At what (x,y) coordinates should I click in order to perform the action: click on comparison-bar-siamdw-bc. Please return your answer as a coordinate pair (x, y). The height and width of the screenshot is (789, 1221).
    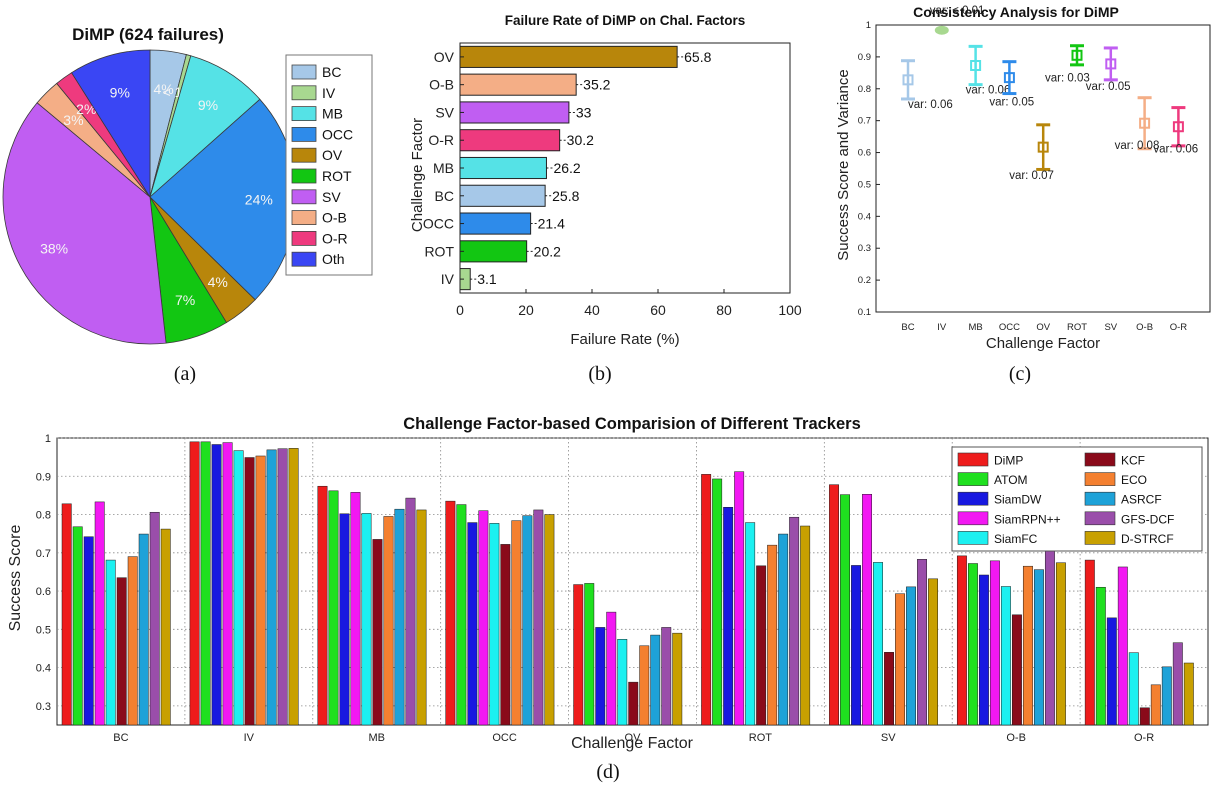
    Looking at the image, I should click on (88, 631).